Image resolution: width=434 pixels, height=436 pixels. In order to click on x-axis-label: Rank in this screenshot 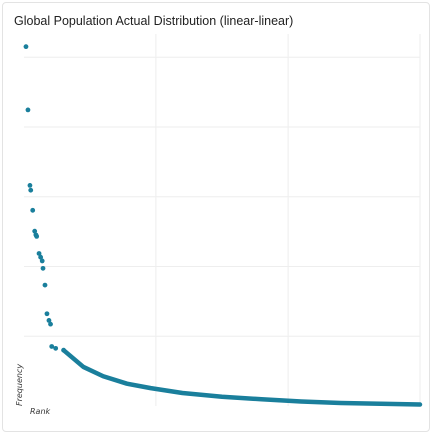, I will do `click(40, 411)`.